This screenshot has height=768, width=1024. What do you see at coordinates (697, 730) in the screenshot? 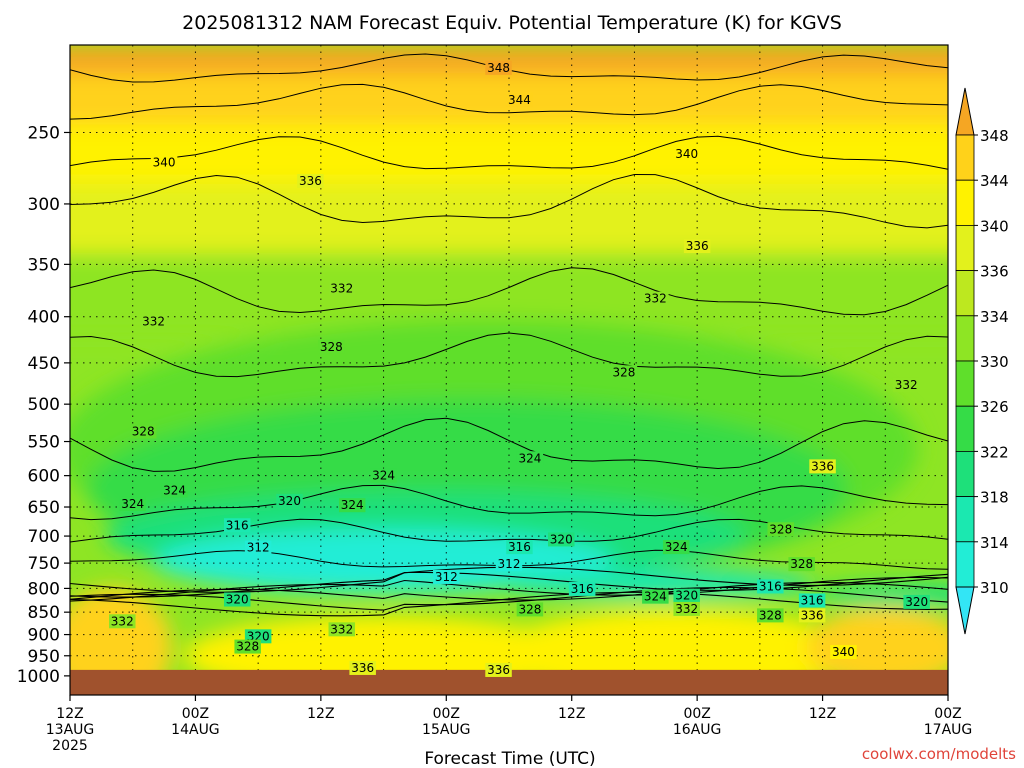
I see `x-tick-label: 16AUG` at bounding box center [697, 730].